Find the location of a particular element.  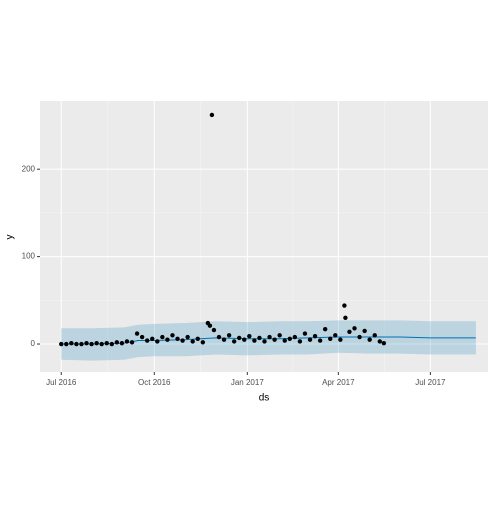

y-tick-label: 0 is located at coordinates (33, 343).